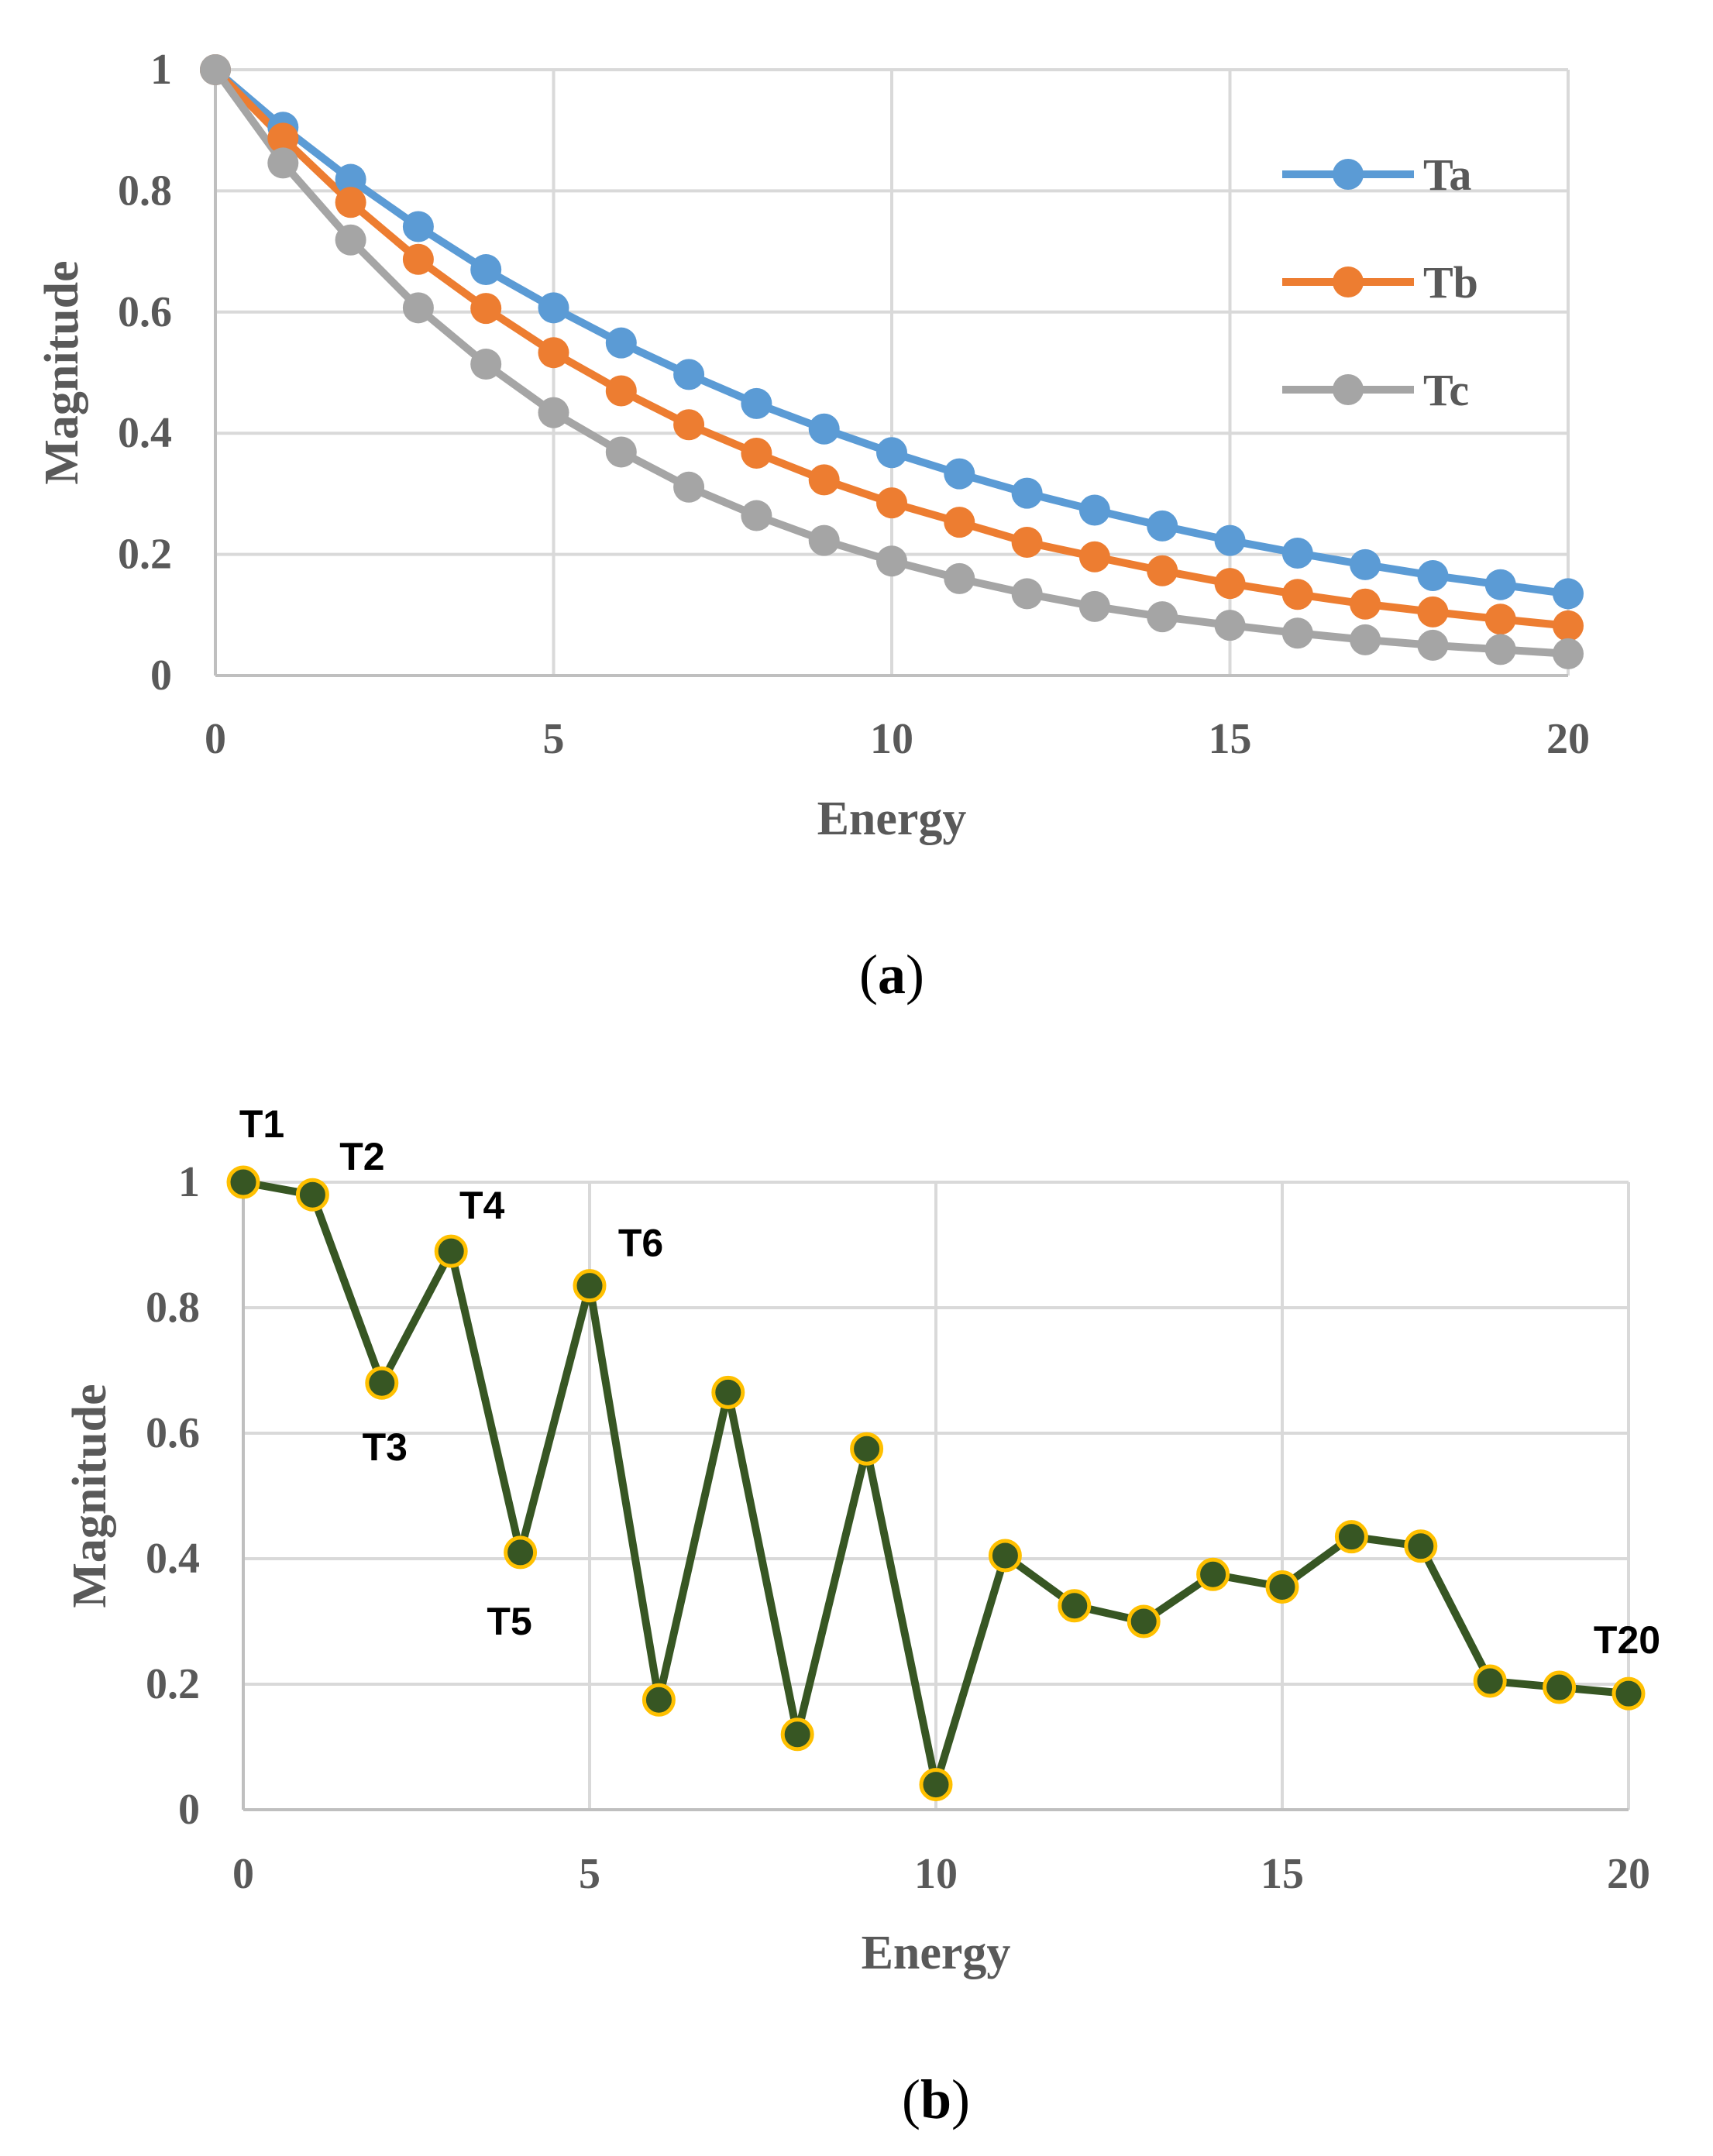 This screenshot has width=1713, height=2156. What do you see at coordinates (892, 975) in the screenshot?
I see `figure-caption: (a)` at bounding box center [892, 975].